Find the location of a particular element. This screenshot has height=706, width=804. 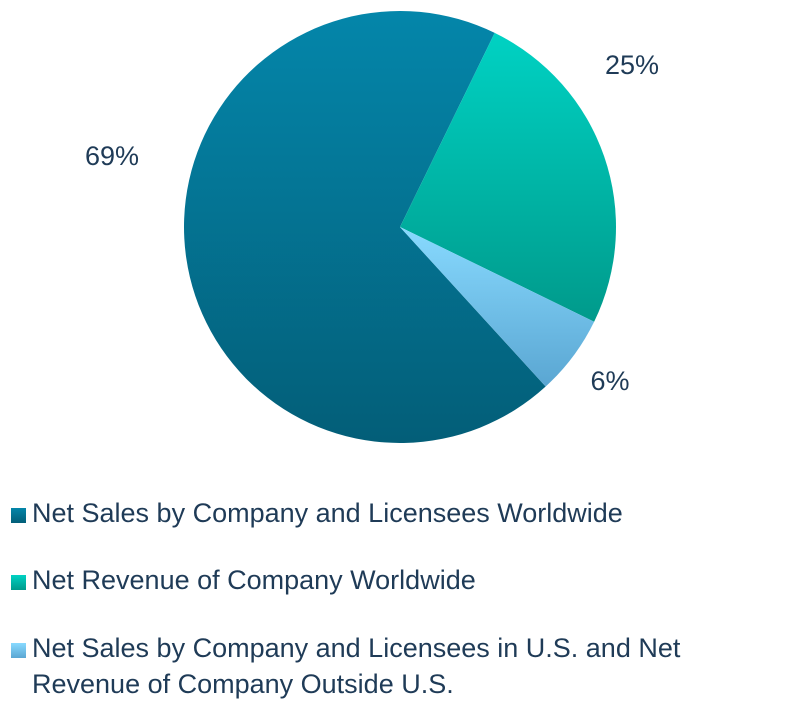

legend-label: Net Revenue of Company Worldwide is located at coordinates (254, 580).